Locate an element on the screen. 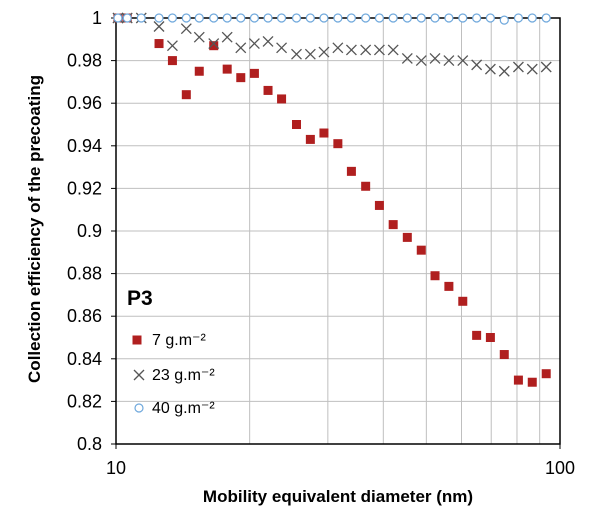  legend-label: 7 g.m⁻² is located at coordinates (179, 340).